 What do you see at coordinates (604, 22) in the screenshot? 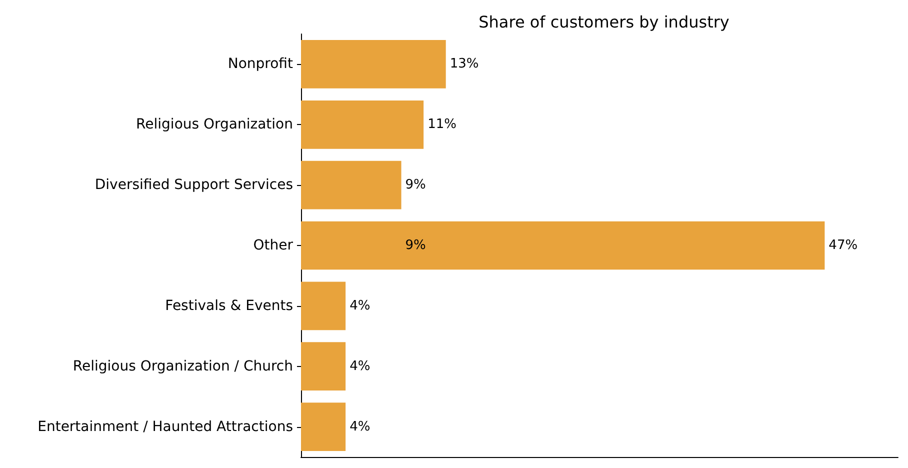
I see `chart-title: Share of customers by industry` at bounding box center [604, 22].